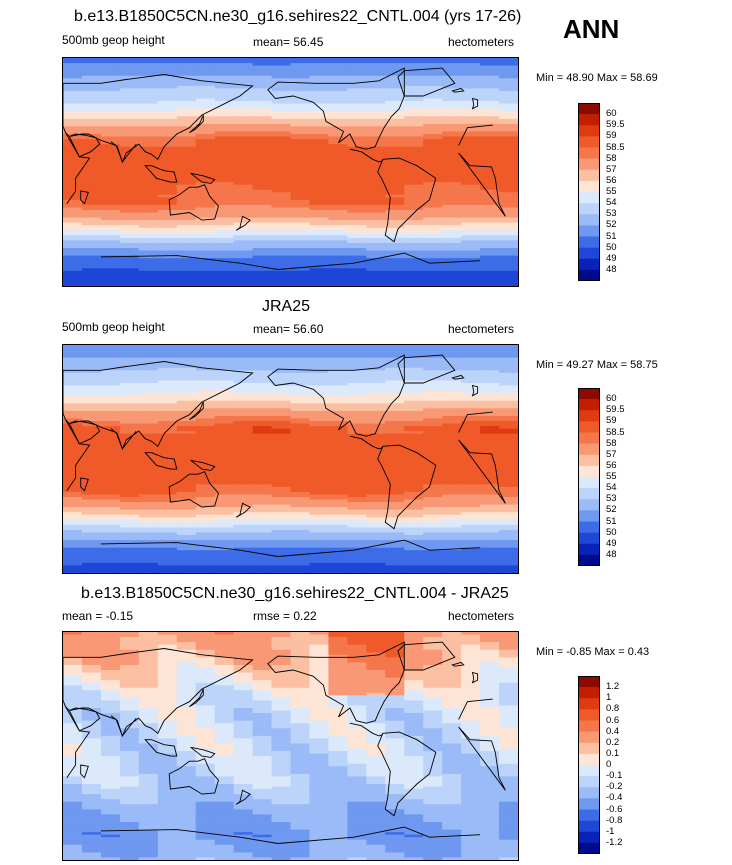  Describe the element at coordinates (597, 365) in the screenshot. I see `panel2-minmax: Min = 49.27 Max = 58.75` at that location.